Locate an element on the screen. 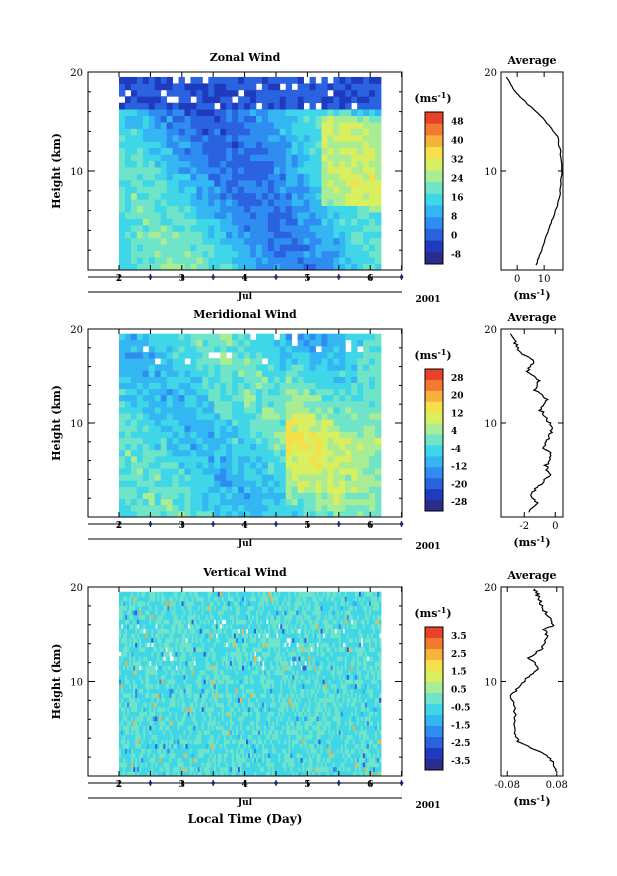 Image resolution: width=617 pixels, height=876 pixels. colorbar-tick-label: 20 is located at coordinates (457, 397).